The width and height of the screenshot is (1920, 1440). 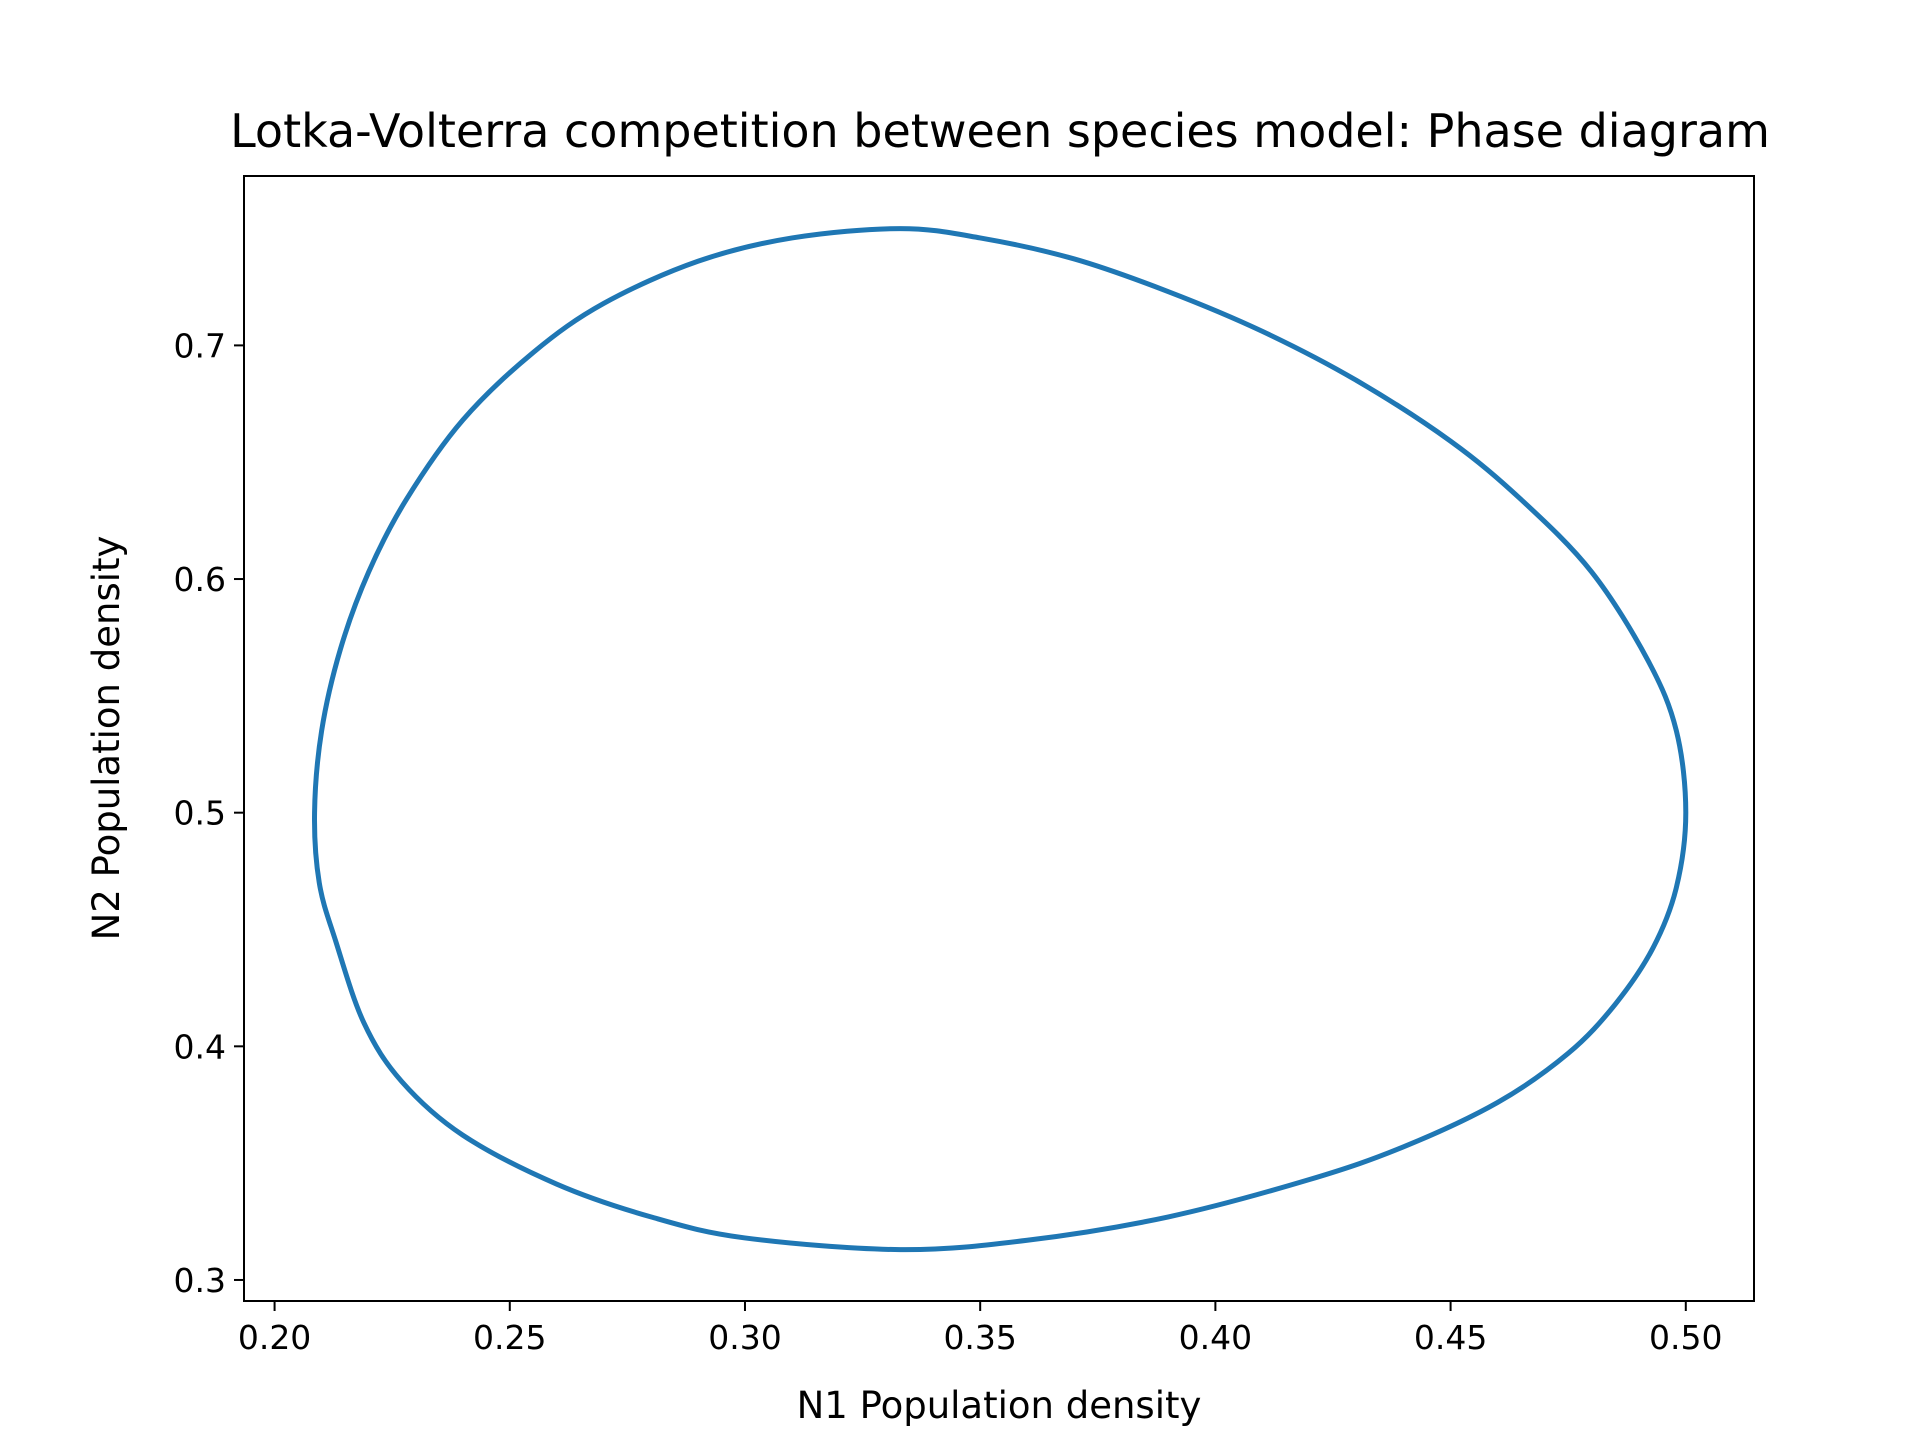 I want to click on x-tick-label: 0.45, so click(x=1450, y=1337).